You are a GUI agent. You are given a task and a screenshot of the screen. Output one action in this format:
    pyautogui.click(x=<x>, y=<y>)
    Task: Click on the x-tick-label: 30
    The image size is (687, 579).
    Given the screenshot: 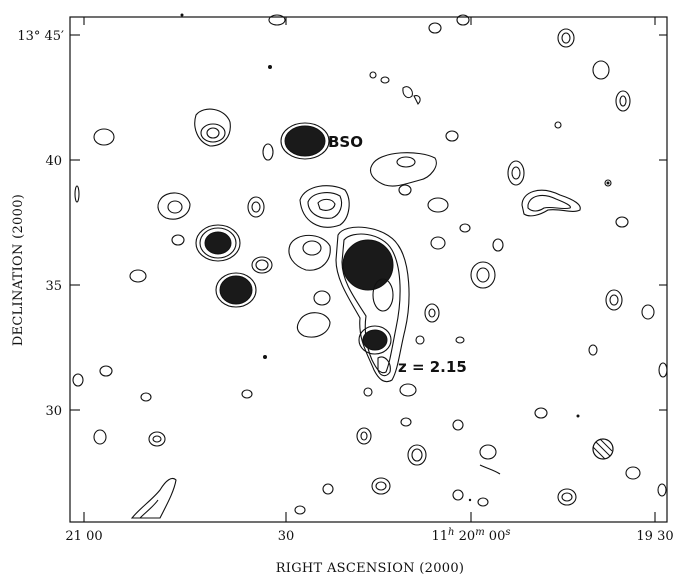 What is the action you would take?
    pyautogui.click(x=286, y=536)
    